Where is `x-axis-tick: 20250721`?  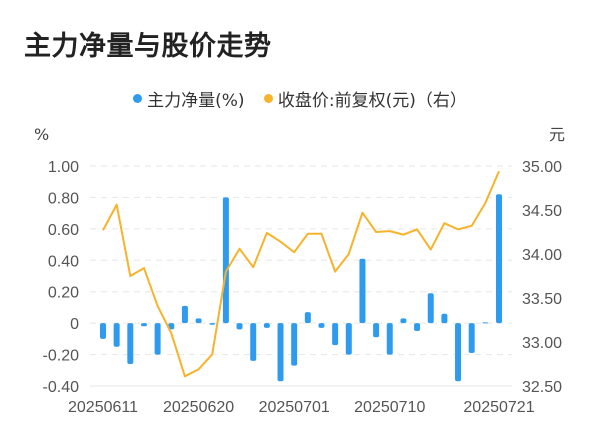
x-axis-tick: 20250721 is located at coordinates (498, 407).